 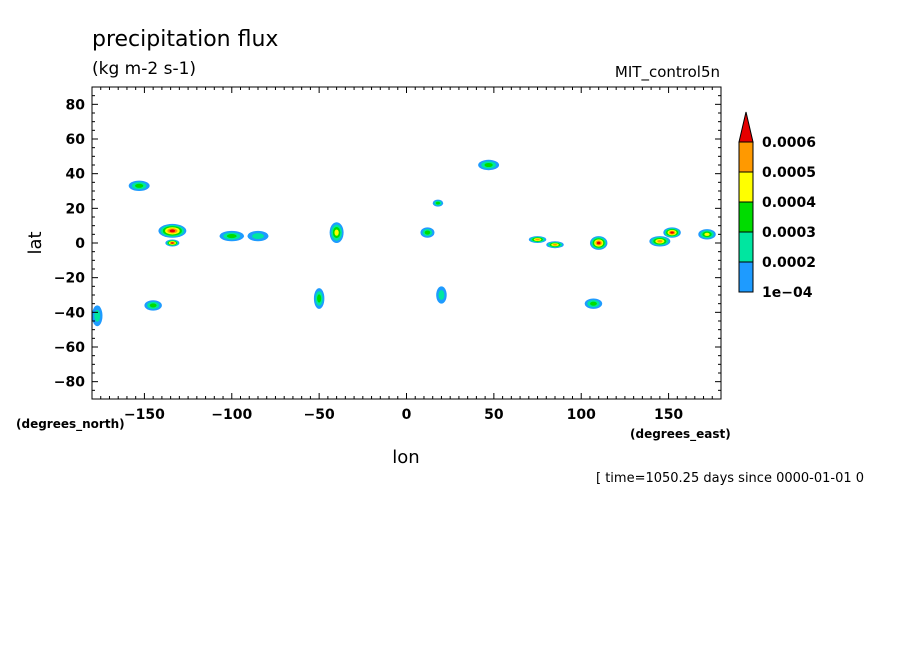 I want to click on x-tick-label: 50, so click(x=494, y=415).